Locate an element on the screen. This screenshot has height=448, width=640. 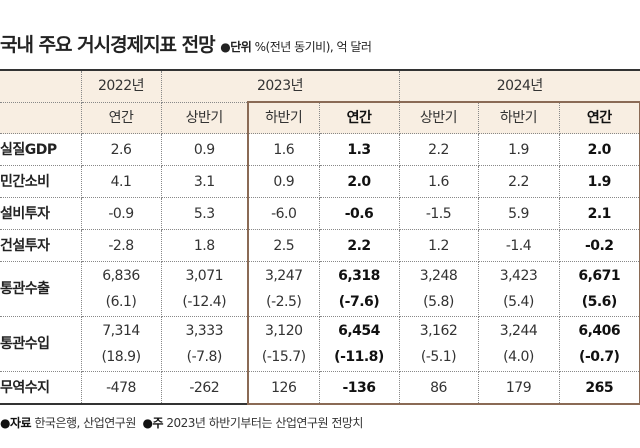
table-cell: -0.2 is located at coordinates (599, 245).